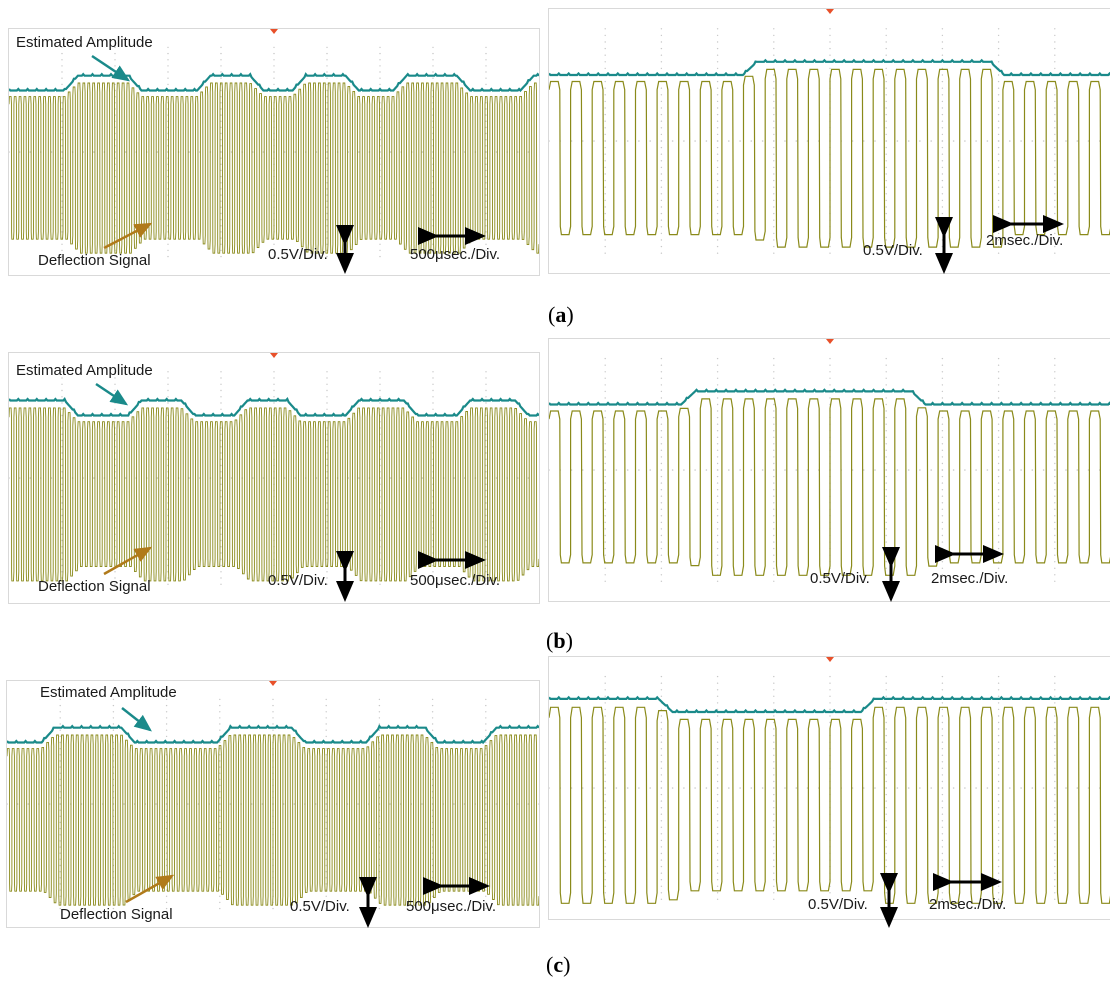 The width and height of the screenshot is (1110, 985). Describe the element at coordinates (829, 805) in the screenshot. I see `deflection-trace` at that location.